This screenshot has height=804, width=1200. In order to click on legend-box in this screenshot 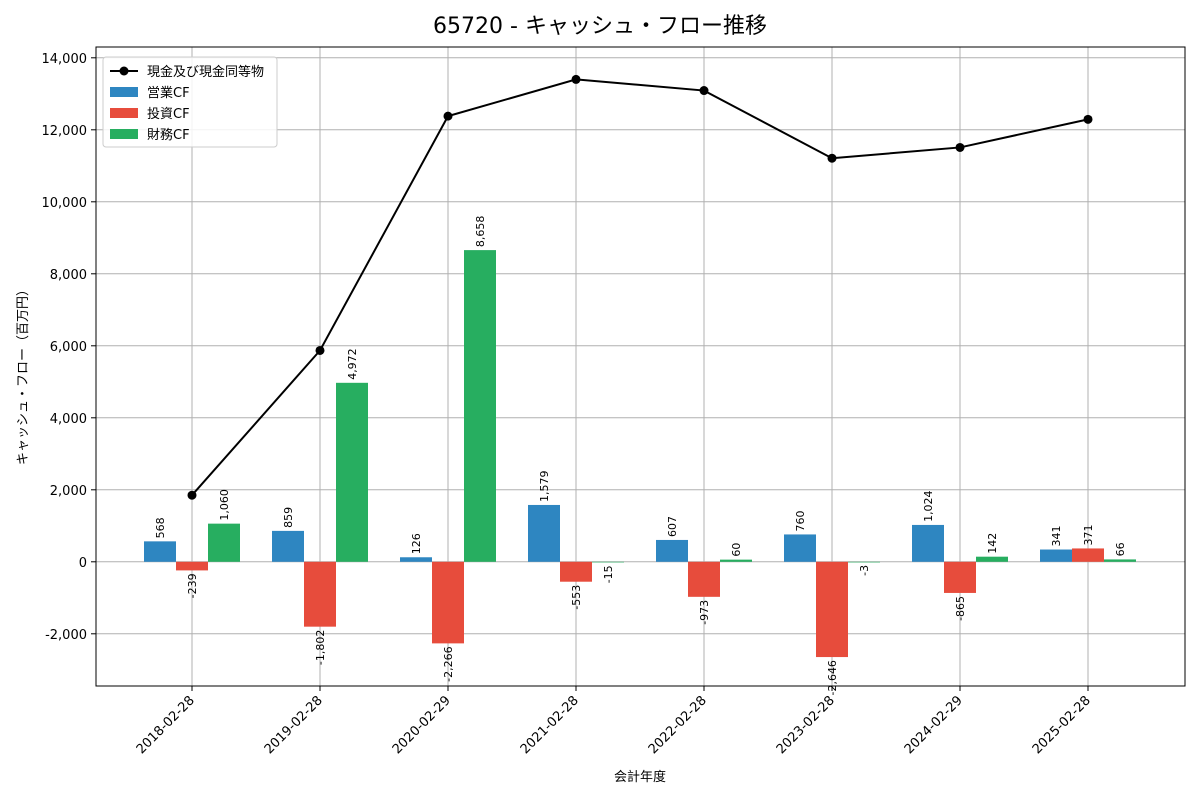, I will do `click(190, 102)`.